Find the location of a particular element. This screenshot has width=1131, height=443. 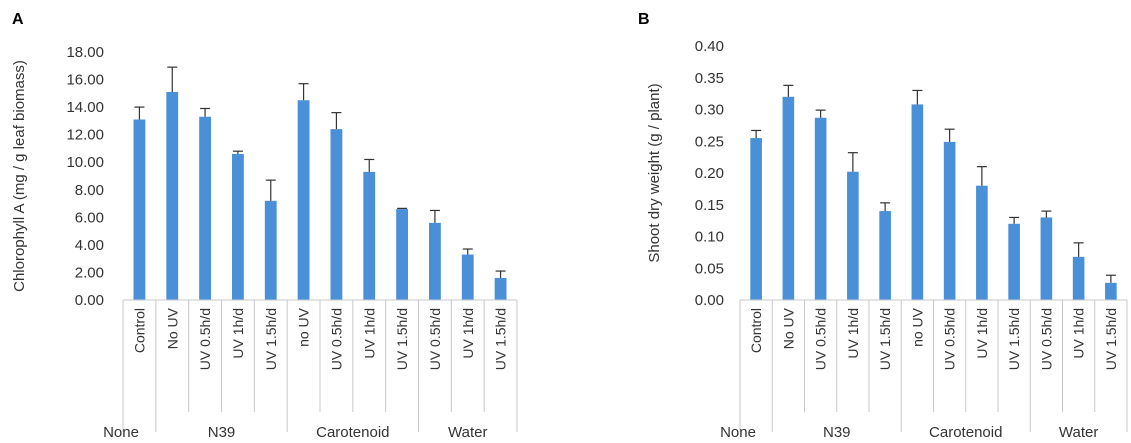

chart2-y-tick-label: 0.20 is located at coordinates (709, 173).